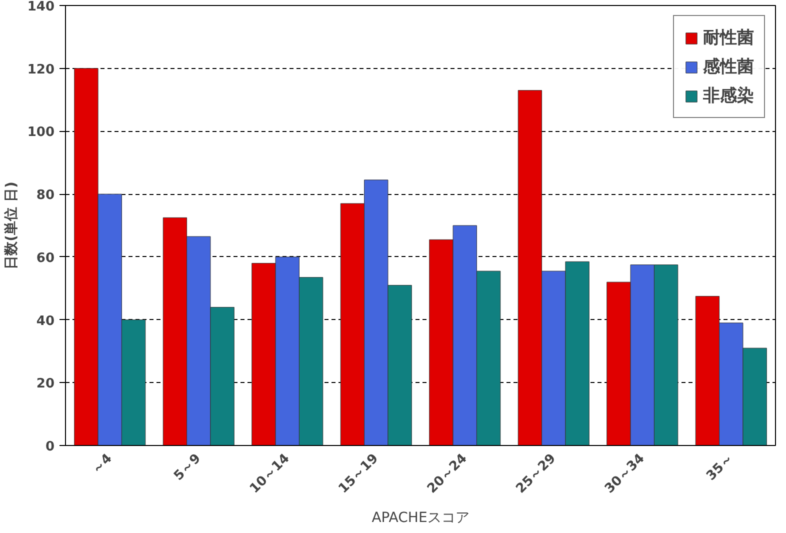  What do you see at coordinates (45, 321) in the screenshot?
I see `y-tick-label: 40` at bounding box center [45, 321].